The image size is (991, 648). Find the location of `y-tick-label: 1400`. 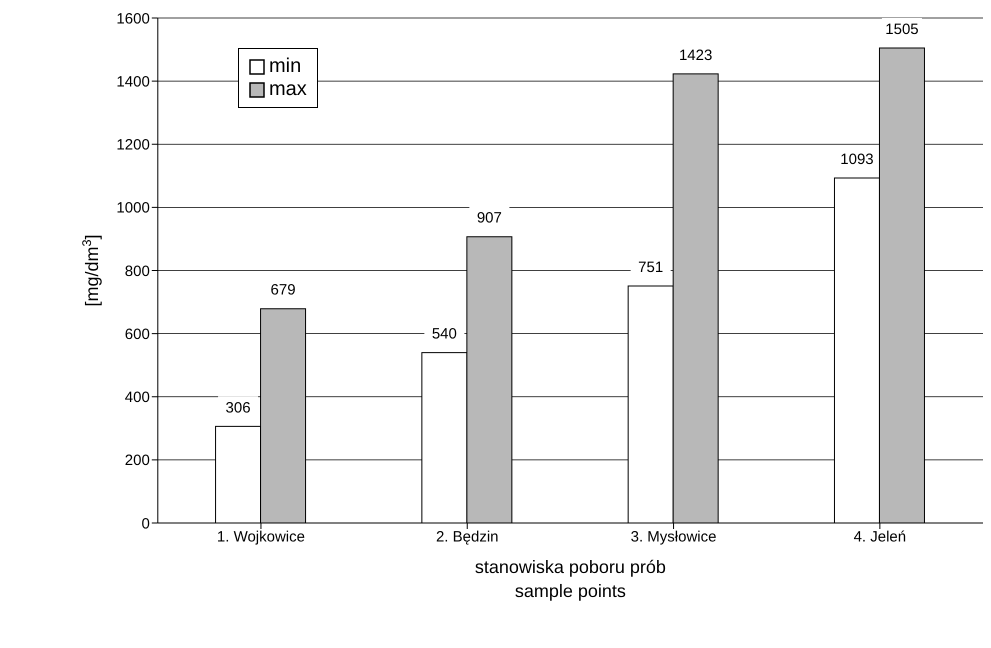

y-tick-label: 1400 is located at coordinates (133, 81).